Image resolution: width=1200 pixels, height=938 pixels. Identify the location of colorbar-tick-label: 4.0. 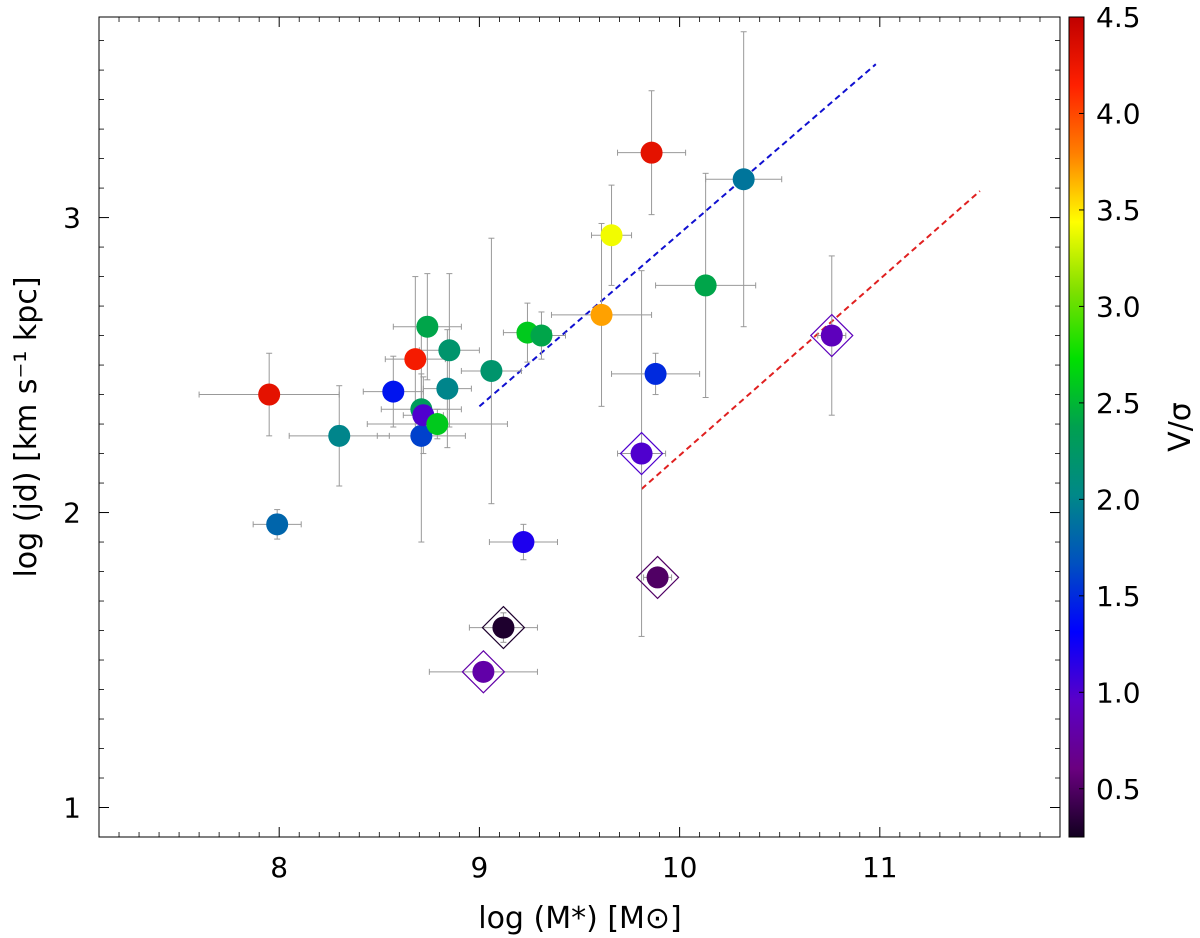
(1118, 113).